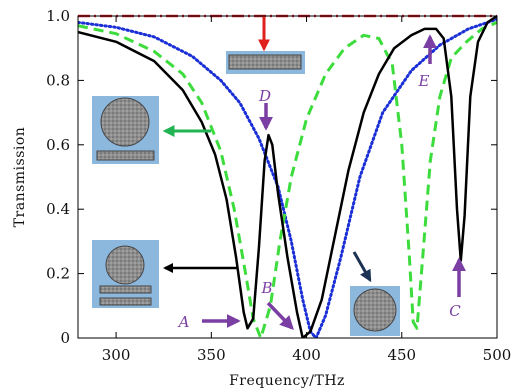 The height and width of the screenshot is (392, 519). Describe the element at coordinates (264, 96) in the screenshot. I see `annotation-label-d: D` at that location.